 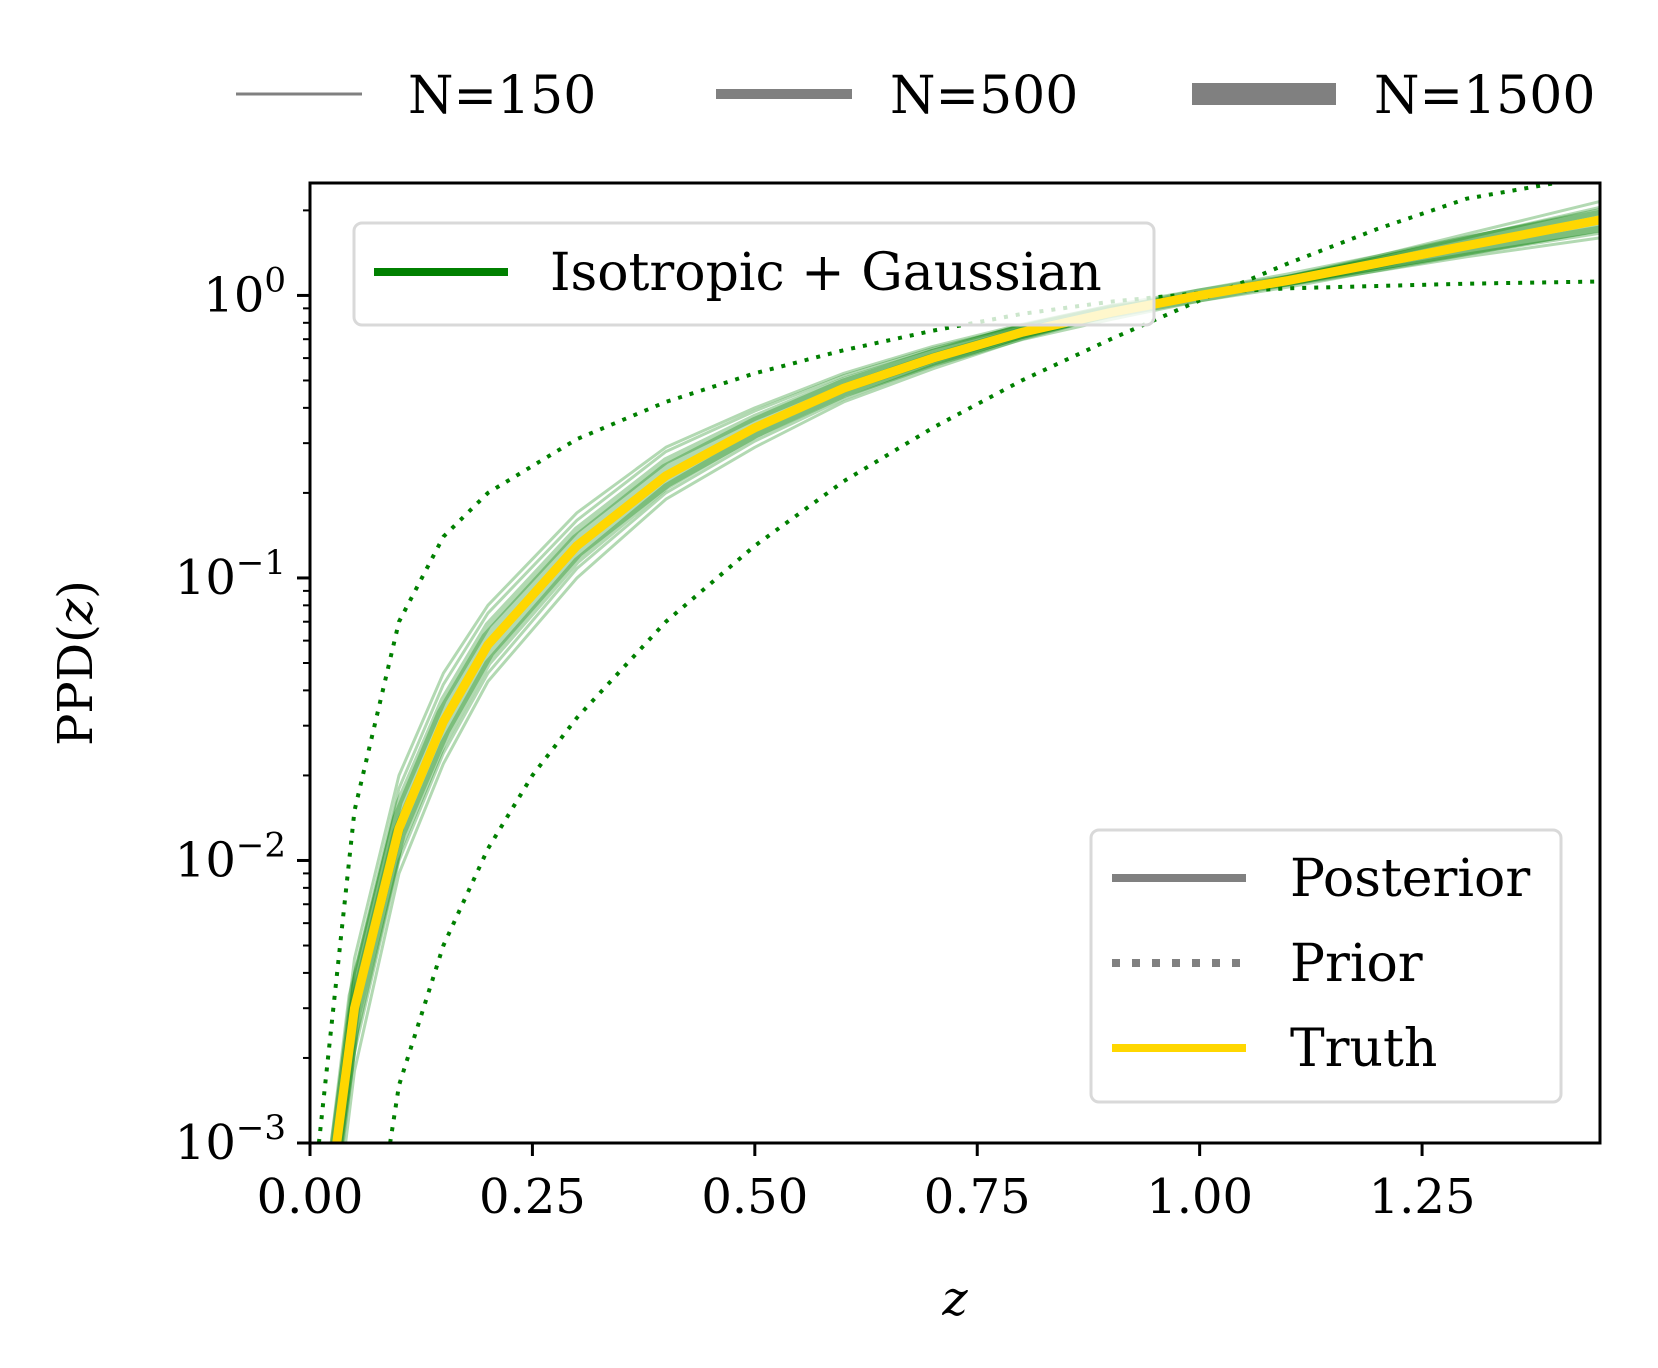 I want to click on style-legend-label-truth: Truth, so click(x=1363, y=1049).